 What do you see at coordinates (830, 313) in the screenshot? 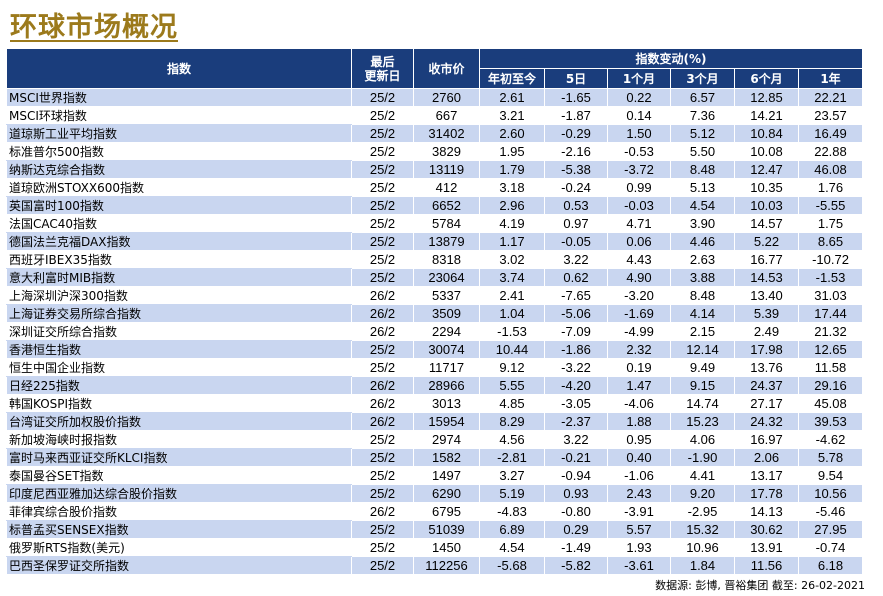
I see `cell-change-1y: 17.44` at bounding box center [830, 313].